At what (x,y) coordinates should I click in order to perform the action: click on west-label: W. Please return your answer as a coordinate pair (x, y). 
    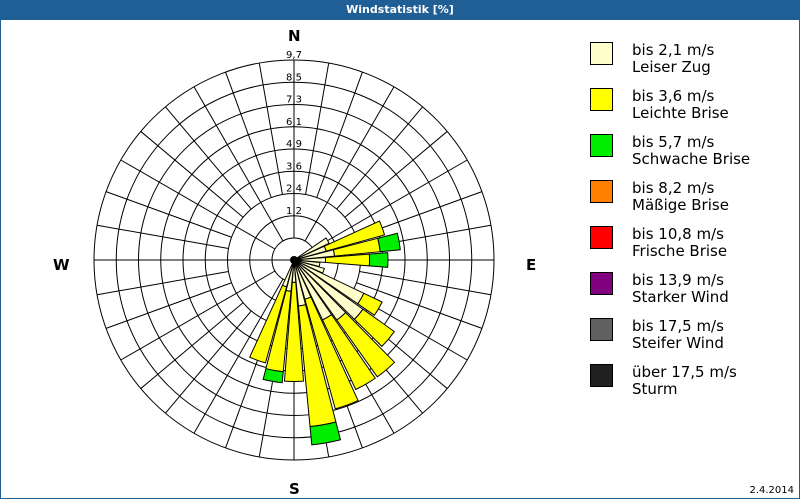
    Looking at the image, I should click on (61, 265).